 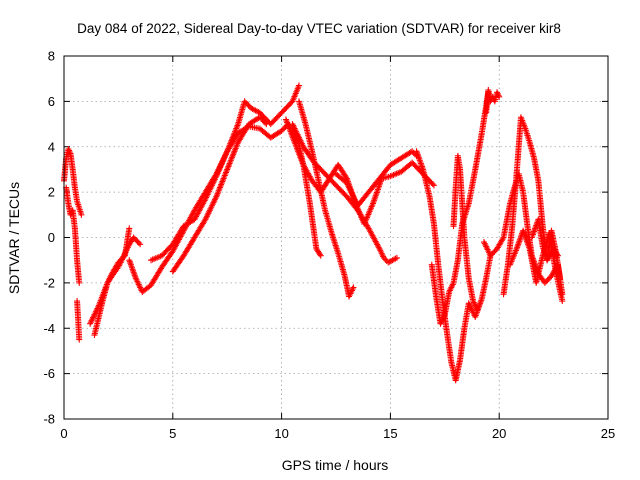 I want to click on x-tick-label: 0, so click(x=63, y=433).